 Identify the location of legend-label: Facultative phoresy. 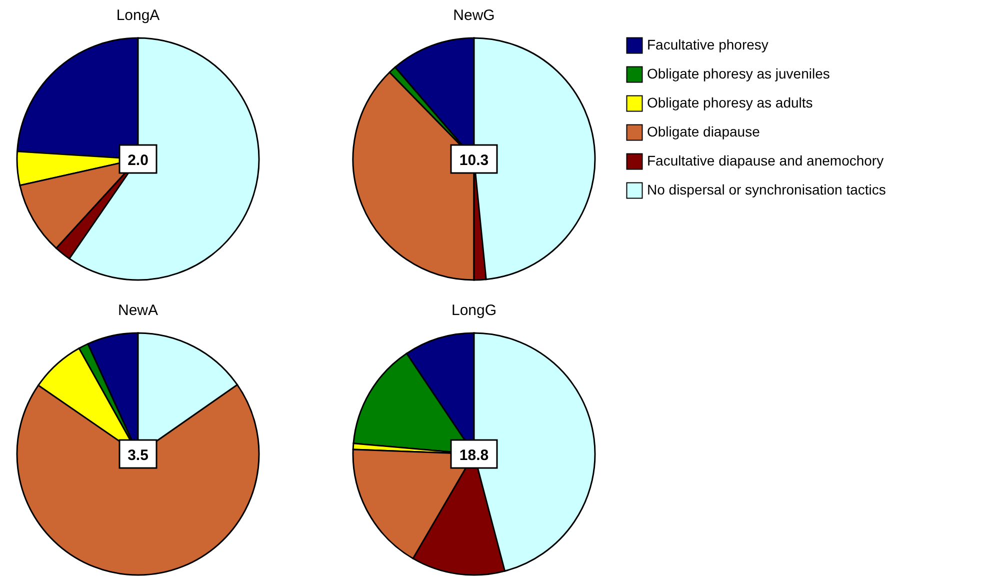
(707, 44).